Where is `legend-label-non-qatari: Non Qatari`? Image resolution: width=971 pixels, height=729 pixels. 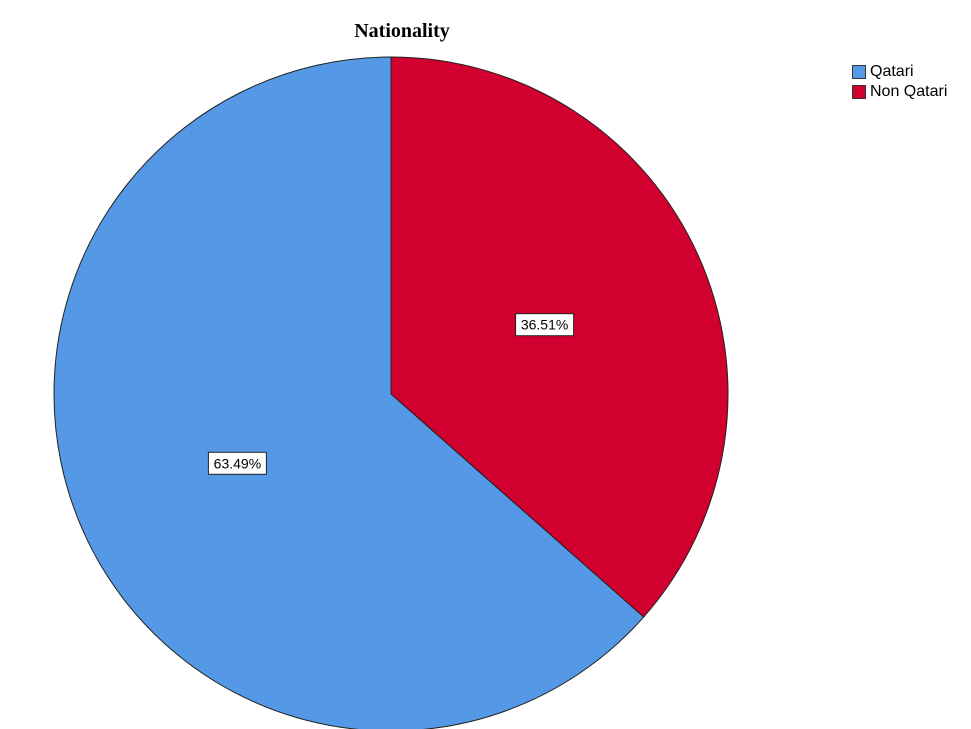
legend-label-non-qatari: Non Qatari is located at coordinates (909, 91).